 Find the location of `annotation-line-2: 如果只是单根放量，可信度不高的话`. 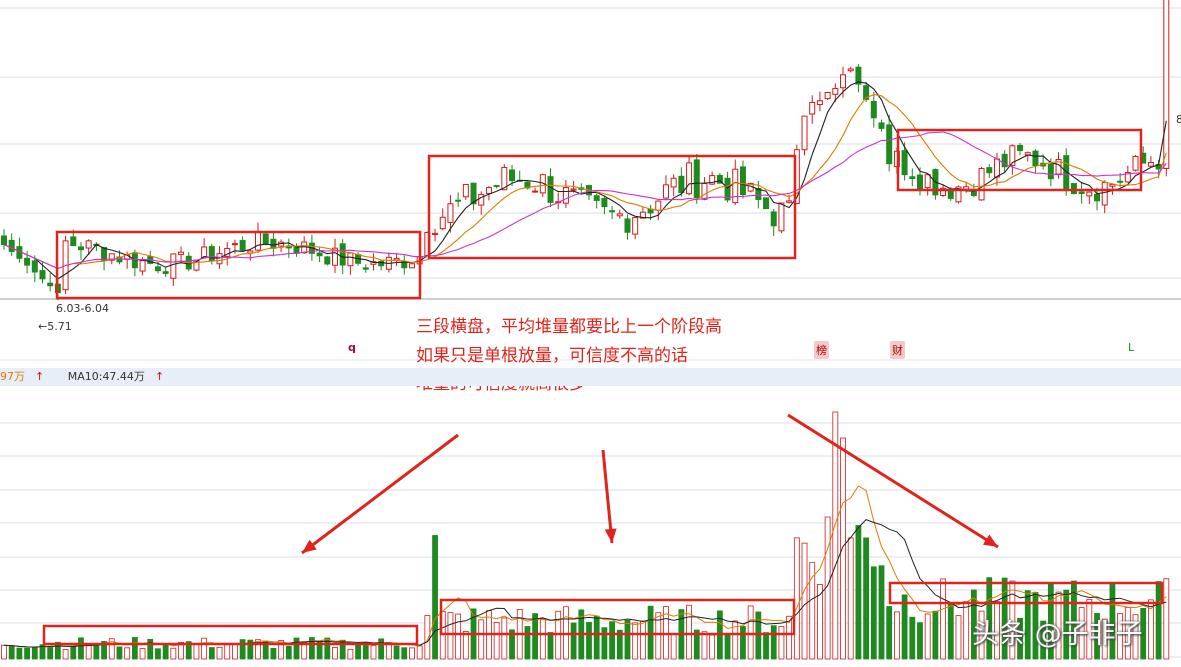

annotation-line-2: 如果只是单根放量，可信度不高的话 is located at coordinates (552, 356).